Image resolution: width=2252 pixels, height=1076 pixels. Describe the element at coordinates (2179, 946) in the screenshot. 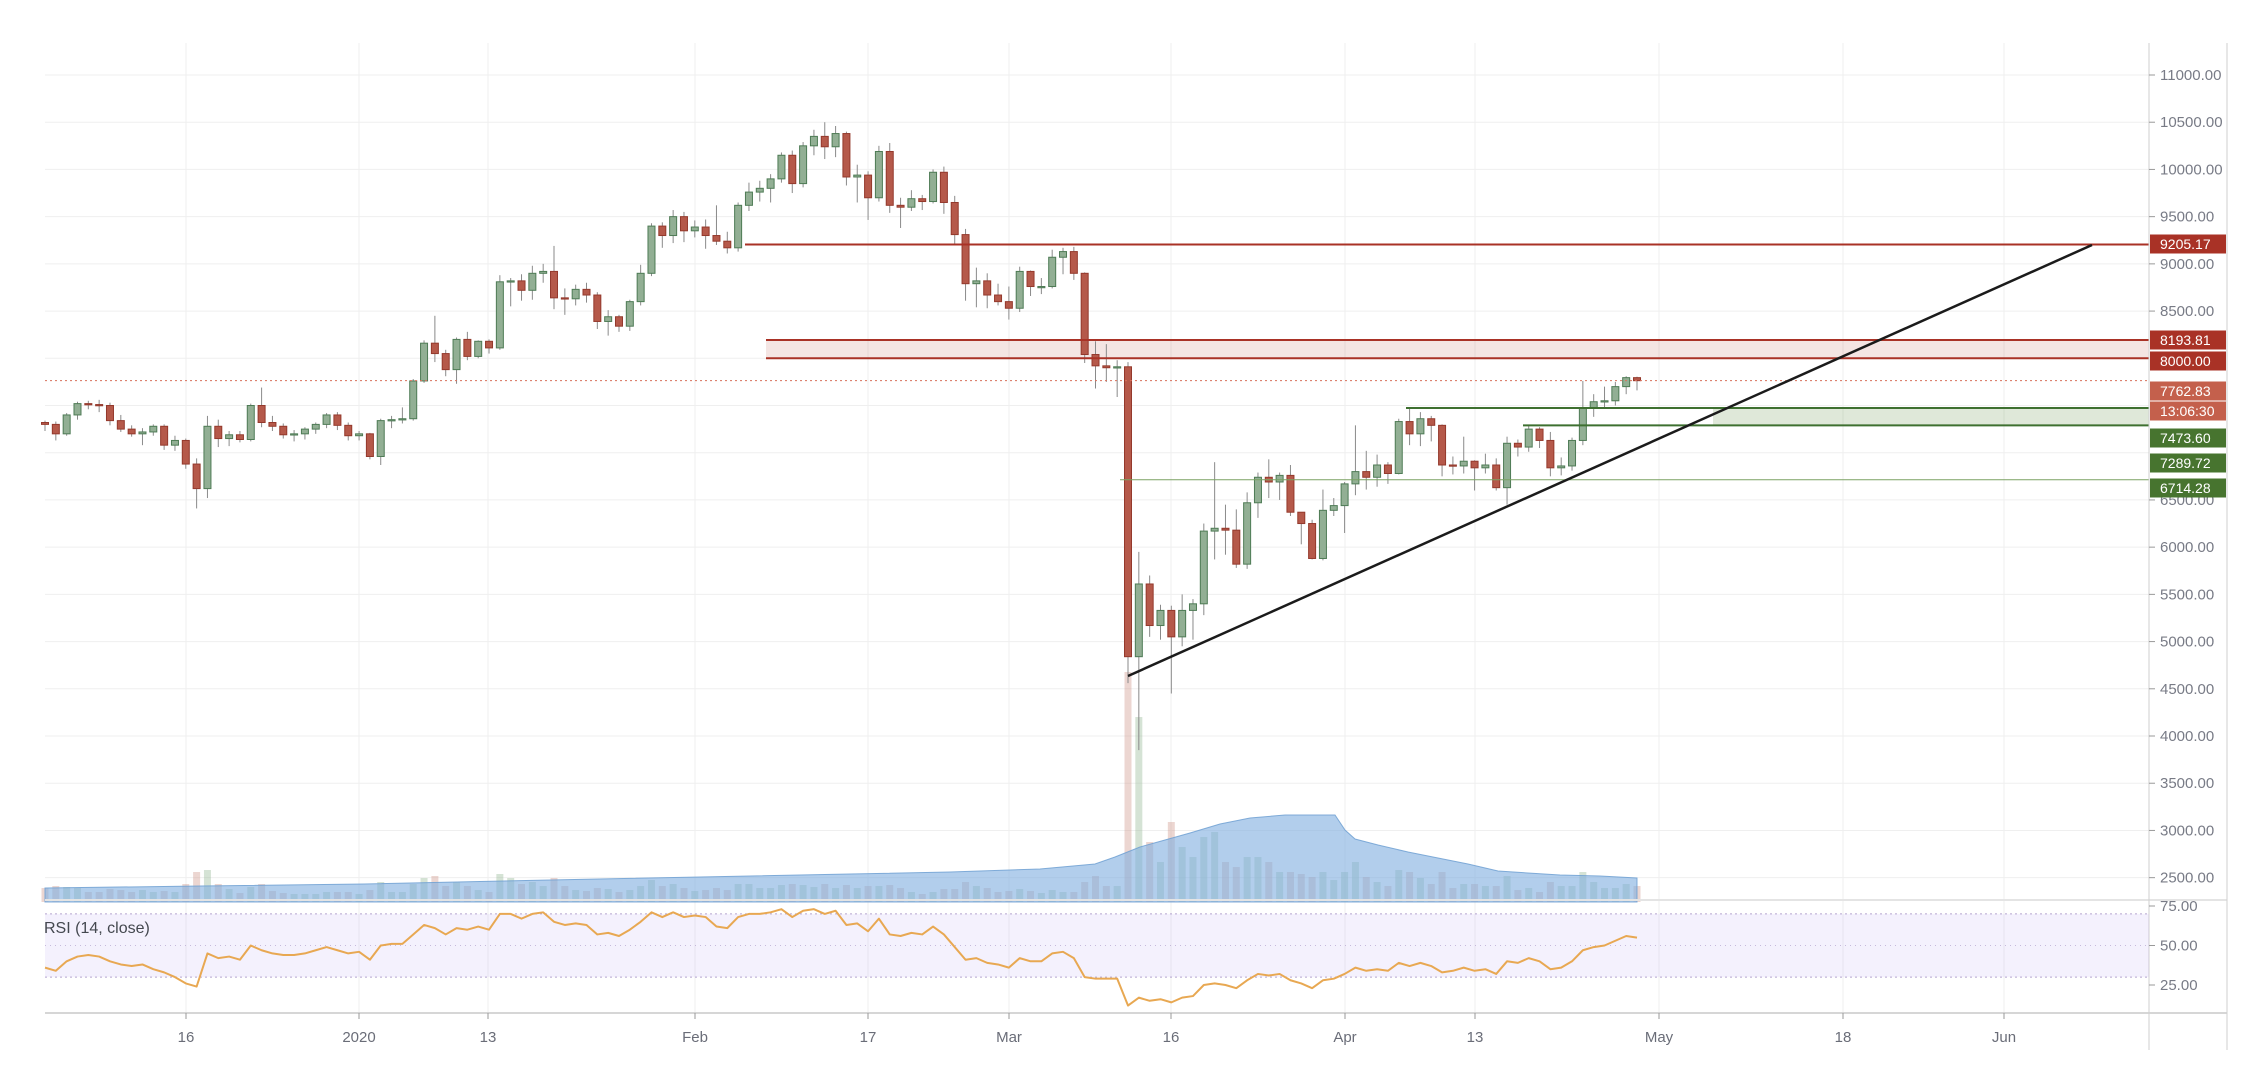

I see `rsi-axis-label: 50.00` at that location.